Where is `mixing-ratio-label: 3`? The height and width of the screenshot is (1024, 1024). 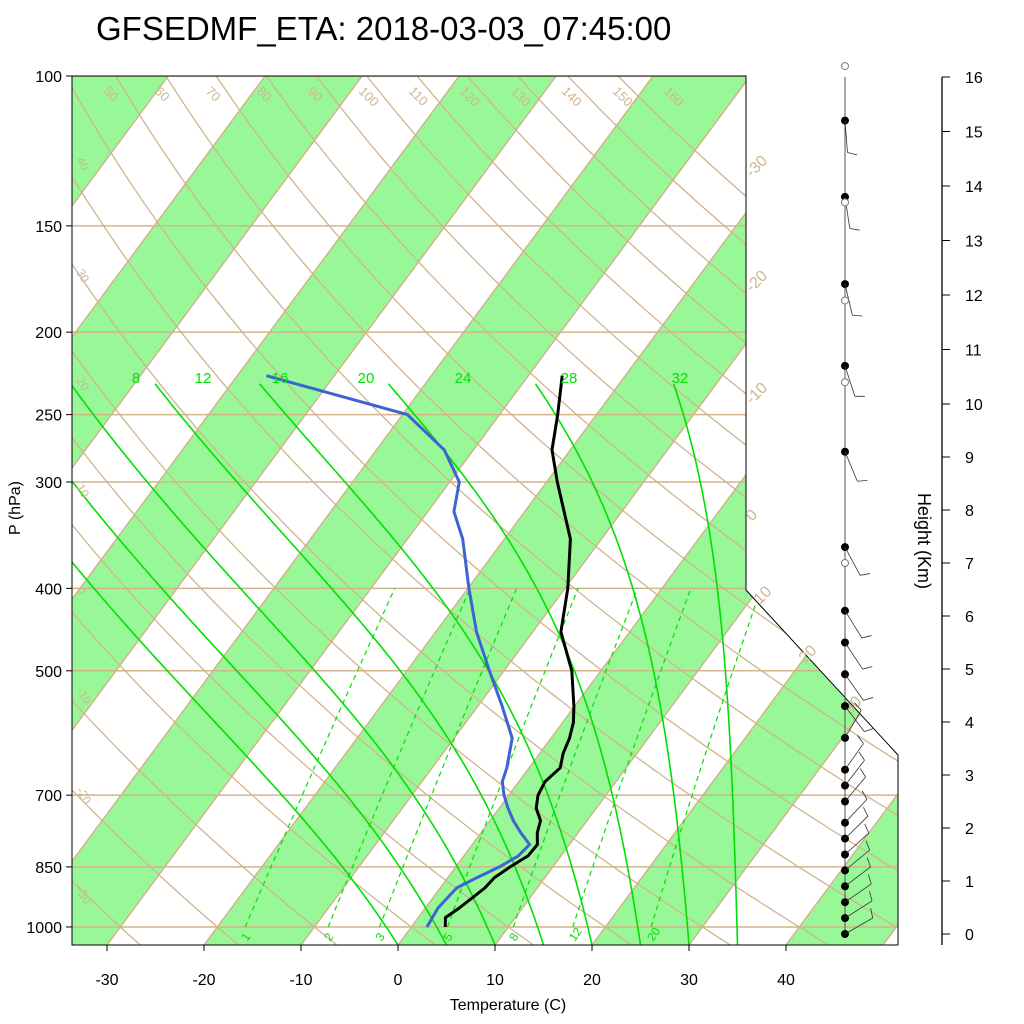 mixing-ratio-label: 3 is located at coordinates (379, 937).